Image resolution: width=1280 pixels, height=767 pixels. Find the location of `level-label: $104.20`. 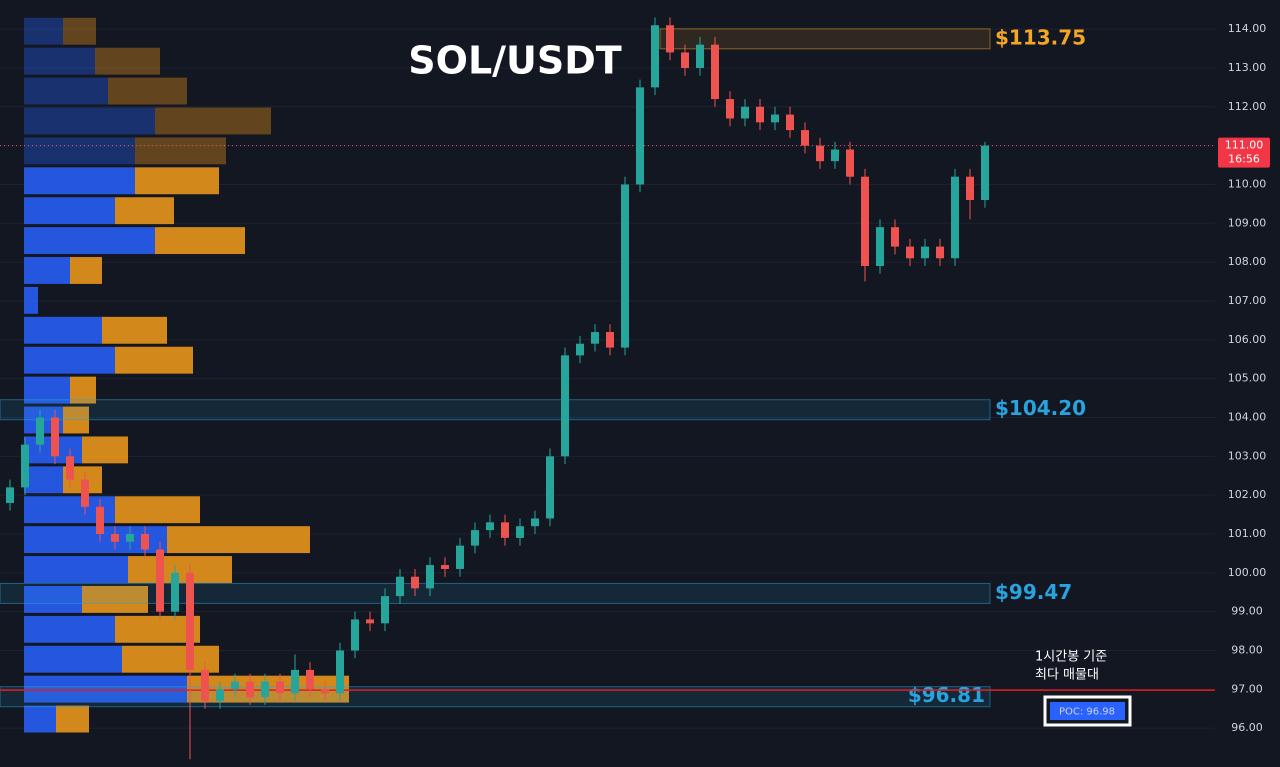

level-label: $104.20 is located at coordinates (1040, 408).